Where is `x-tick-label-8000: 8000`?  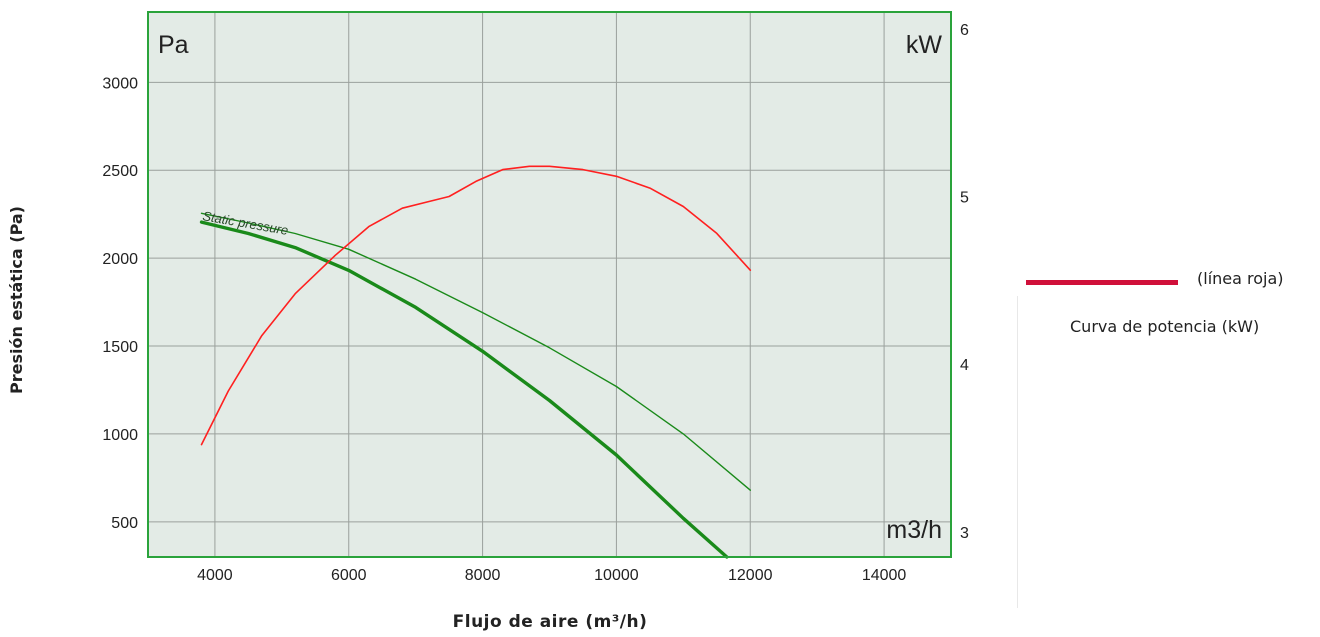 x-tick-label-8000: 8000 is located at coordinates (483, 575).